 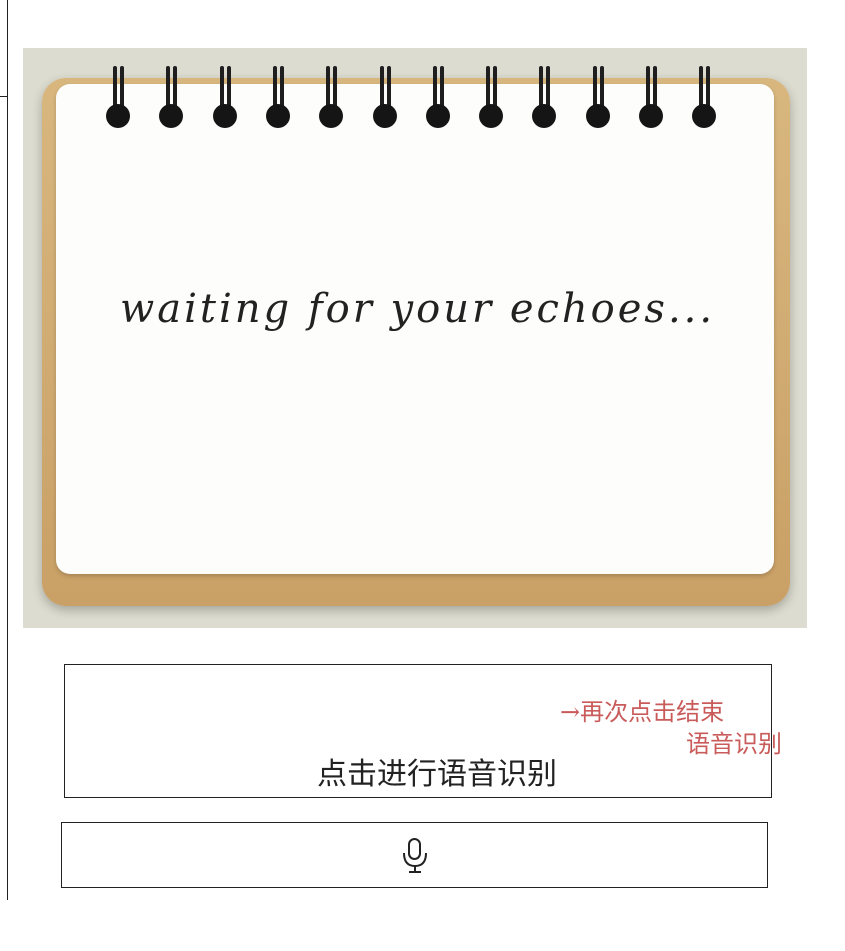 I want to click on voice-recognition-label: 点击进行语音识别, so click(x=437, y=774).